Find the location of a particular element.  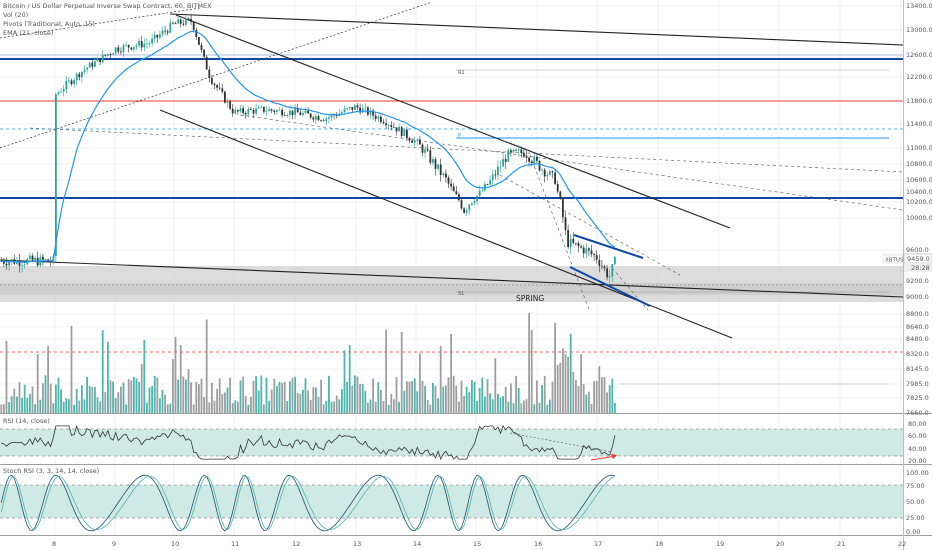

wedge-upper is located at coordinates (608, 246).